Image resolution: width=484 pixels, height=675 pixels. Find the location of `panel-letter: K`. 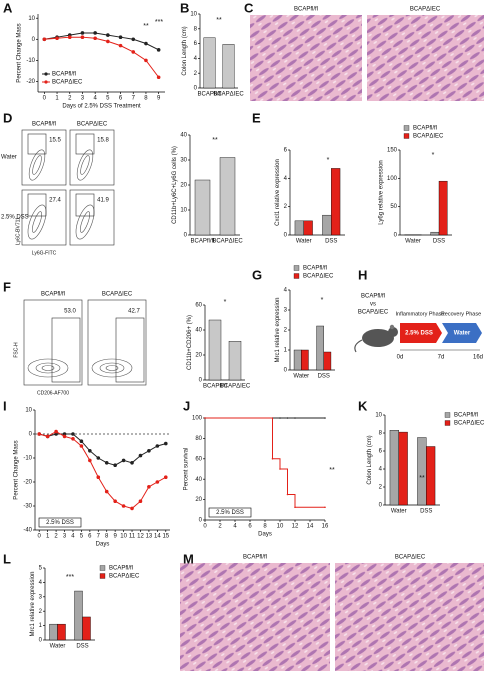

panel-letter: K is located at coordinates (363, 405).